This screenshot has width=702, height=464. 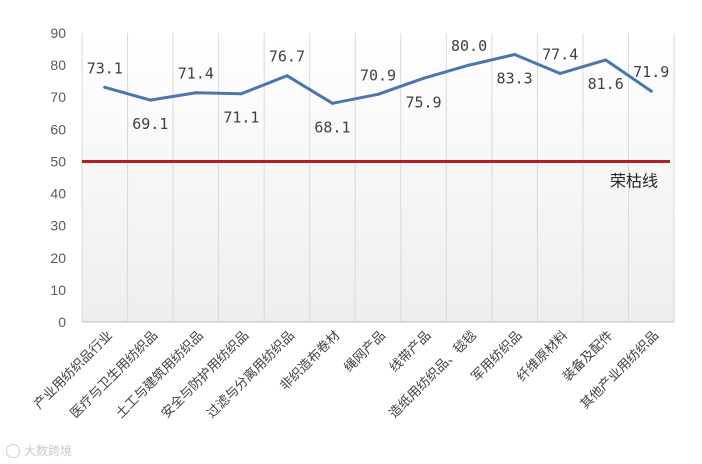 What do you see at coordinates (634, 180) in the screenshot?
I see `reference-line-label: 荣枯线` at bounding box center [634, 180].